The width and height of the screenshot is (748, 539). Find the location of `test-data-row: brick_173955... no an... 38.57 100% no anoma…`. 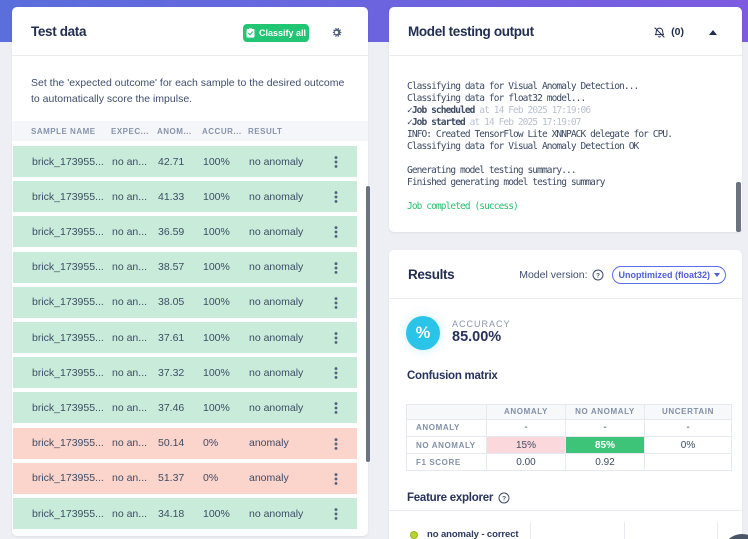

test-data-row: brick_173955... no an... 38.57 100% no anoma… is located at coordinates (185, 267).